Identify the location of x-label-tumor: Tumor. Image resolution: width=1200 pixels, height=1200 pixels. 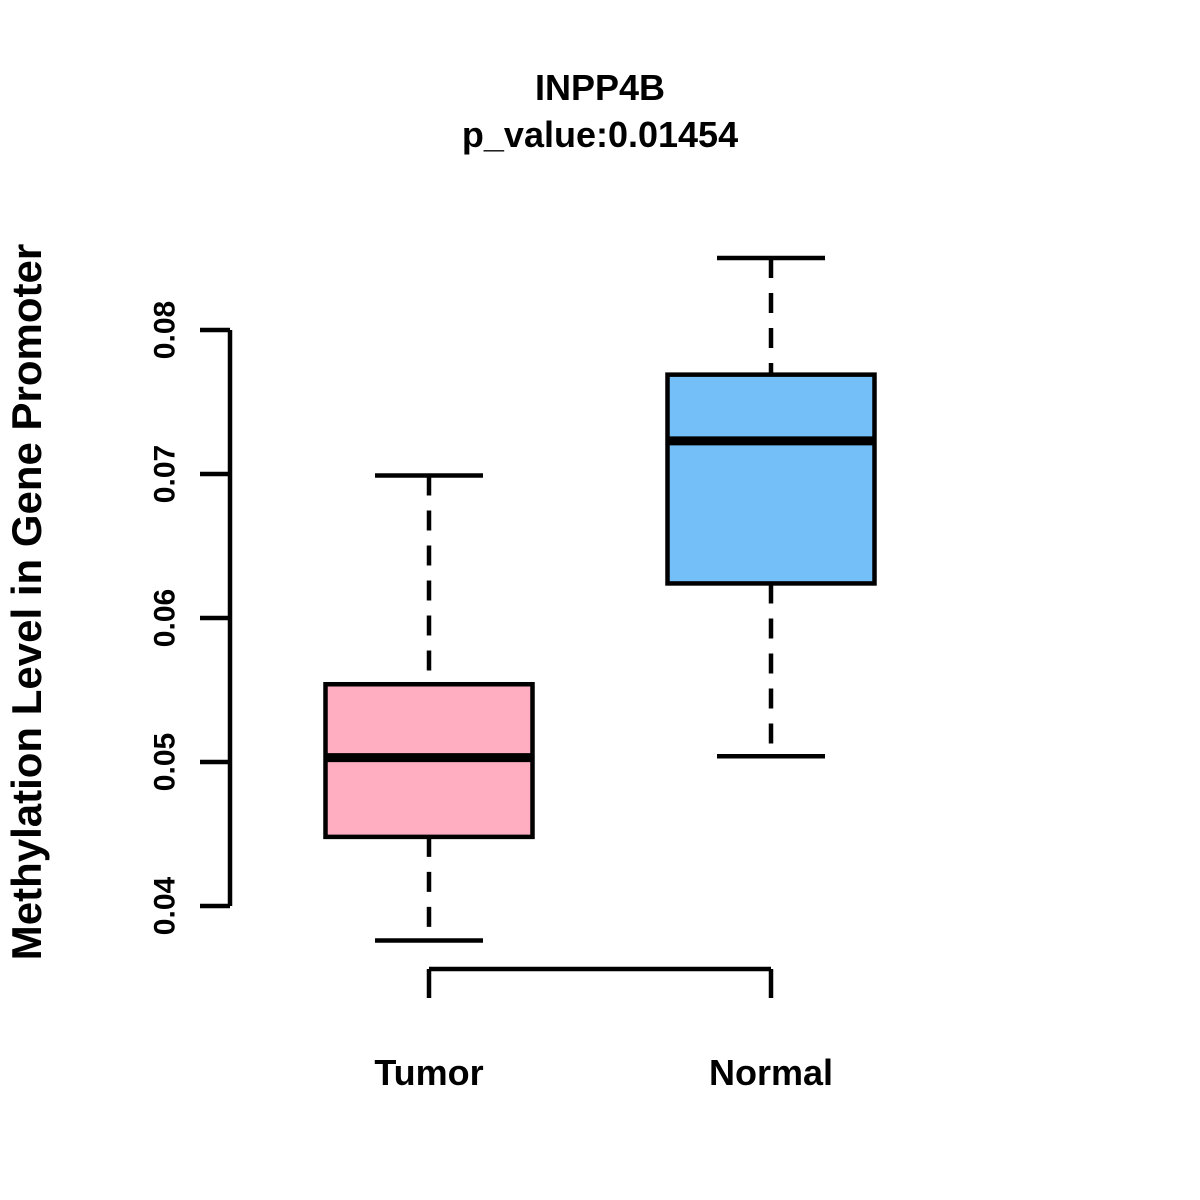
(428, 1072).